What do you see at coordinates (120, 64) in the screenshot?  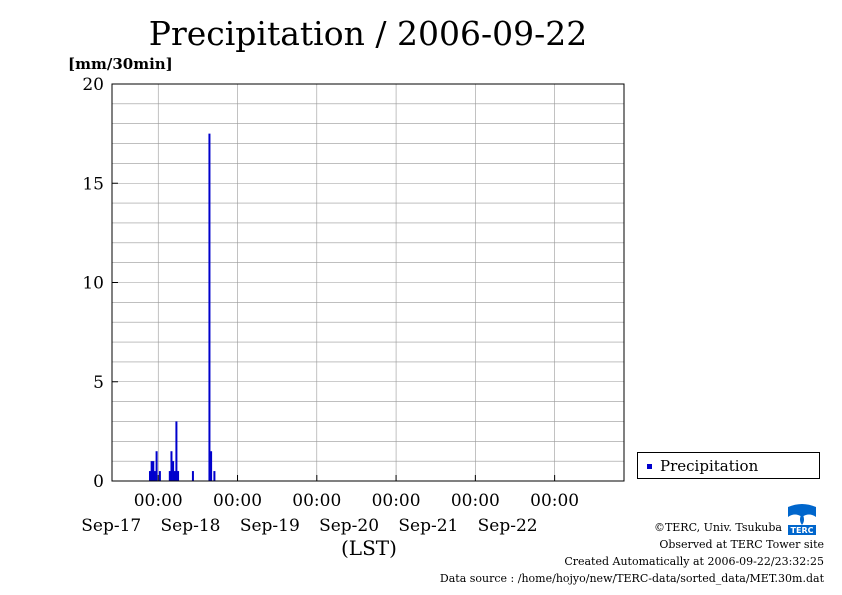 I see `y-axis-unit-label: [mm/30min]` at bounding box center [120, 64].